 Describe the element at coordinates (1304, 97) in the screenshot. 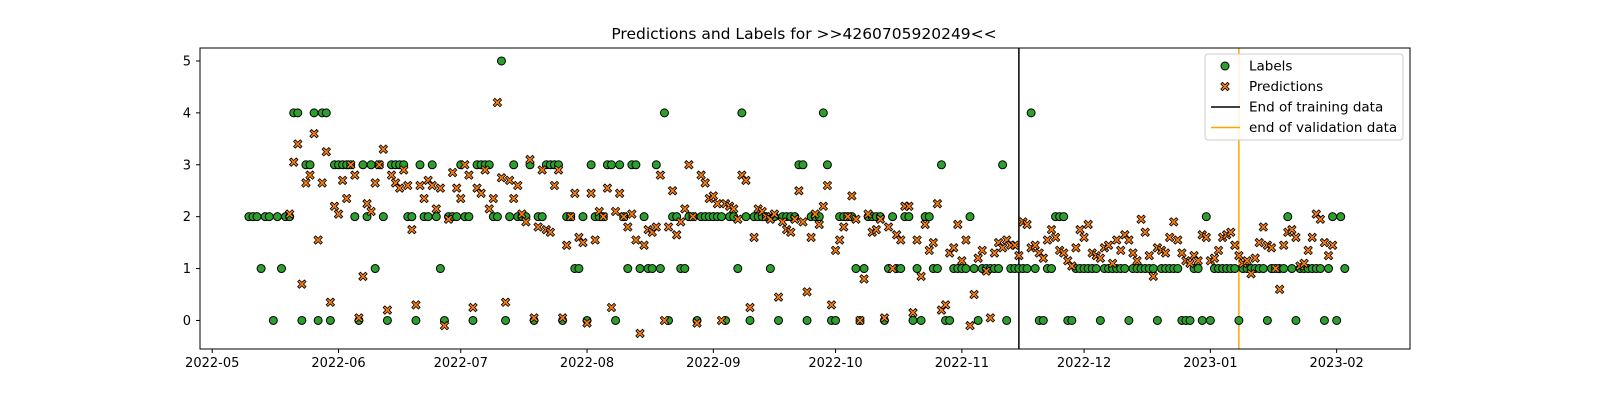

I see `legend-box` at that location.